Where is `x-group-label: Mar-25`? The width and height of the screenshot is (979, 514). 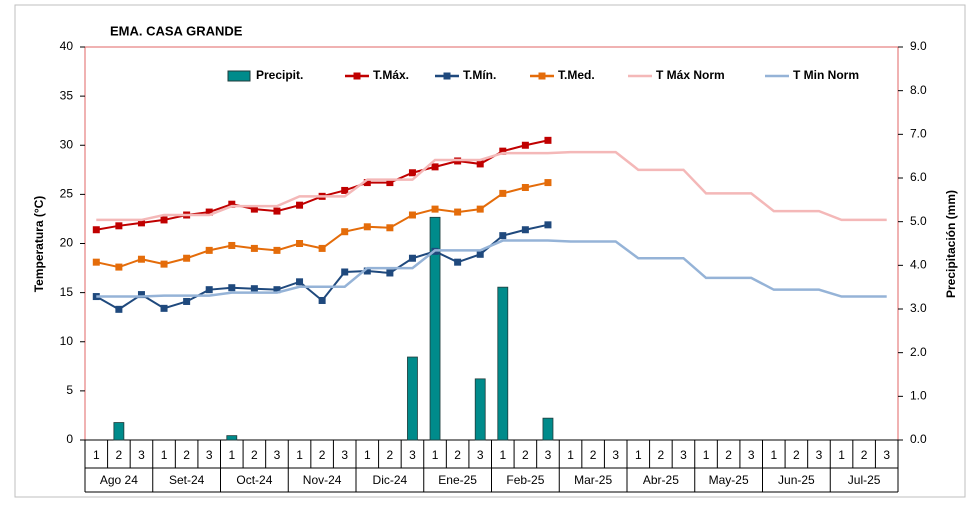
x-group-label: Mar-25 is located at coordinates (593, 480).